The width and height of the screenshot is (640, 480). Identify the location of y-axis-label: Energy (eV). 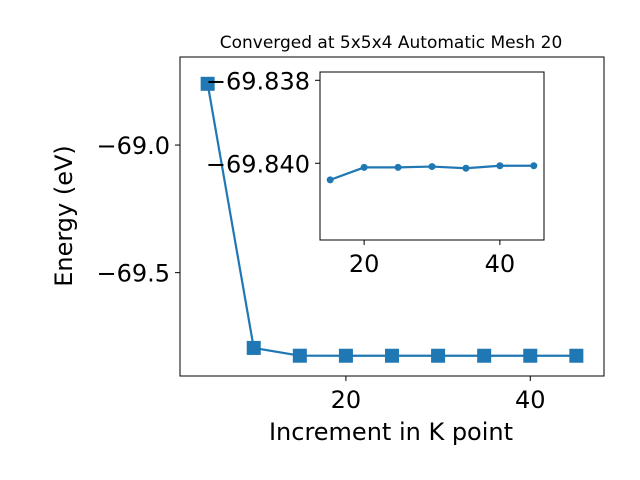
(64, 216).